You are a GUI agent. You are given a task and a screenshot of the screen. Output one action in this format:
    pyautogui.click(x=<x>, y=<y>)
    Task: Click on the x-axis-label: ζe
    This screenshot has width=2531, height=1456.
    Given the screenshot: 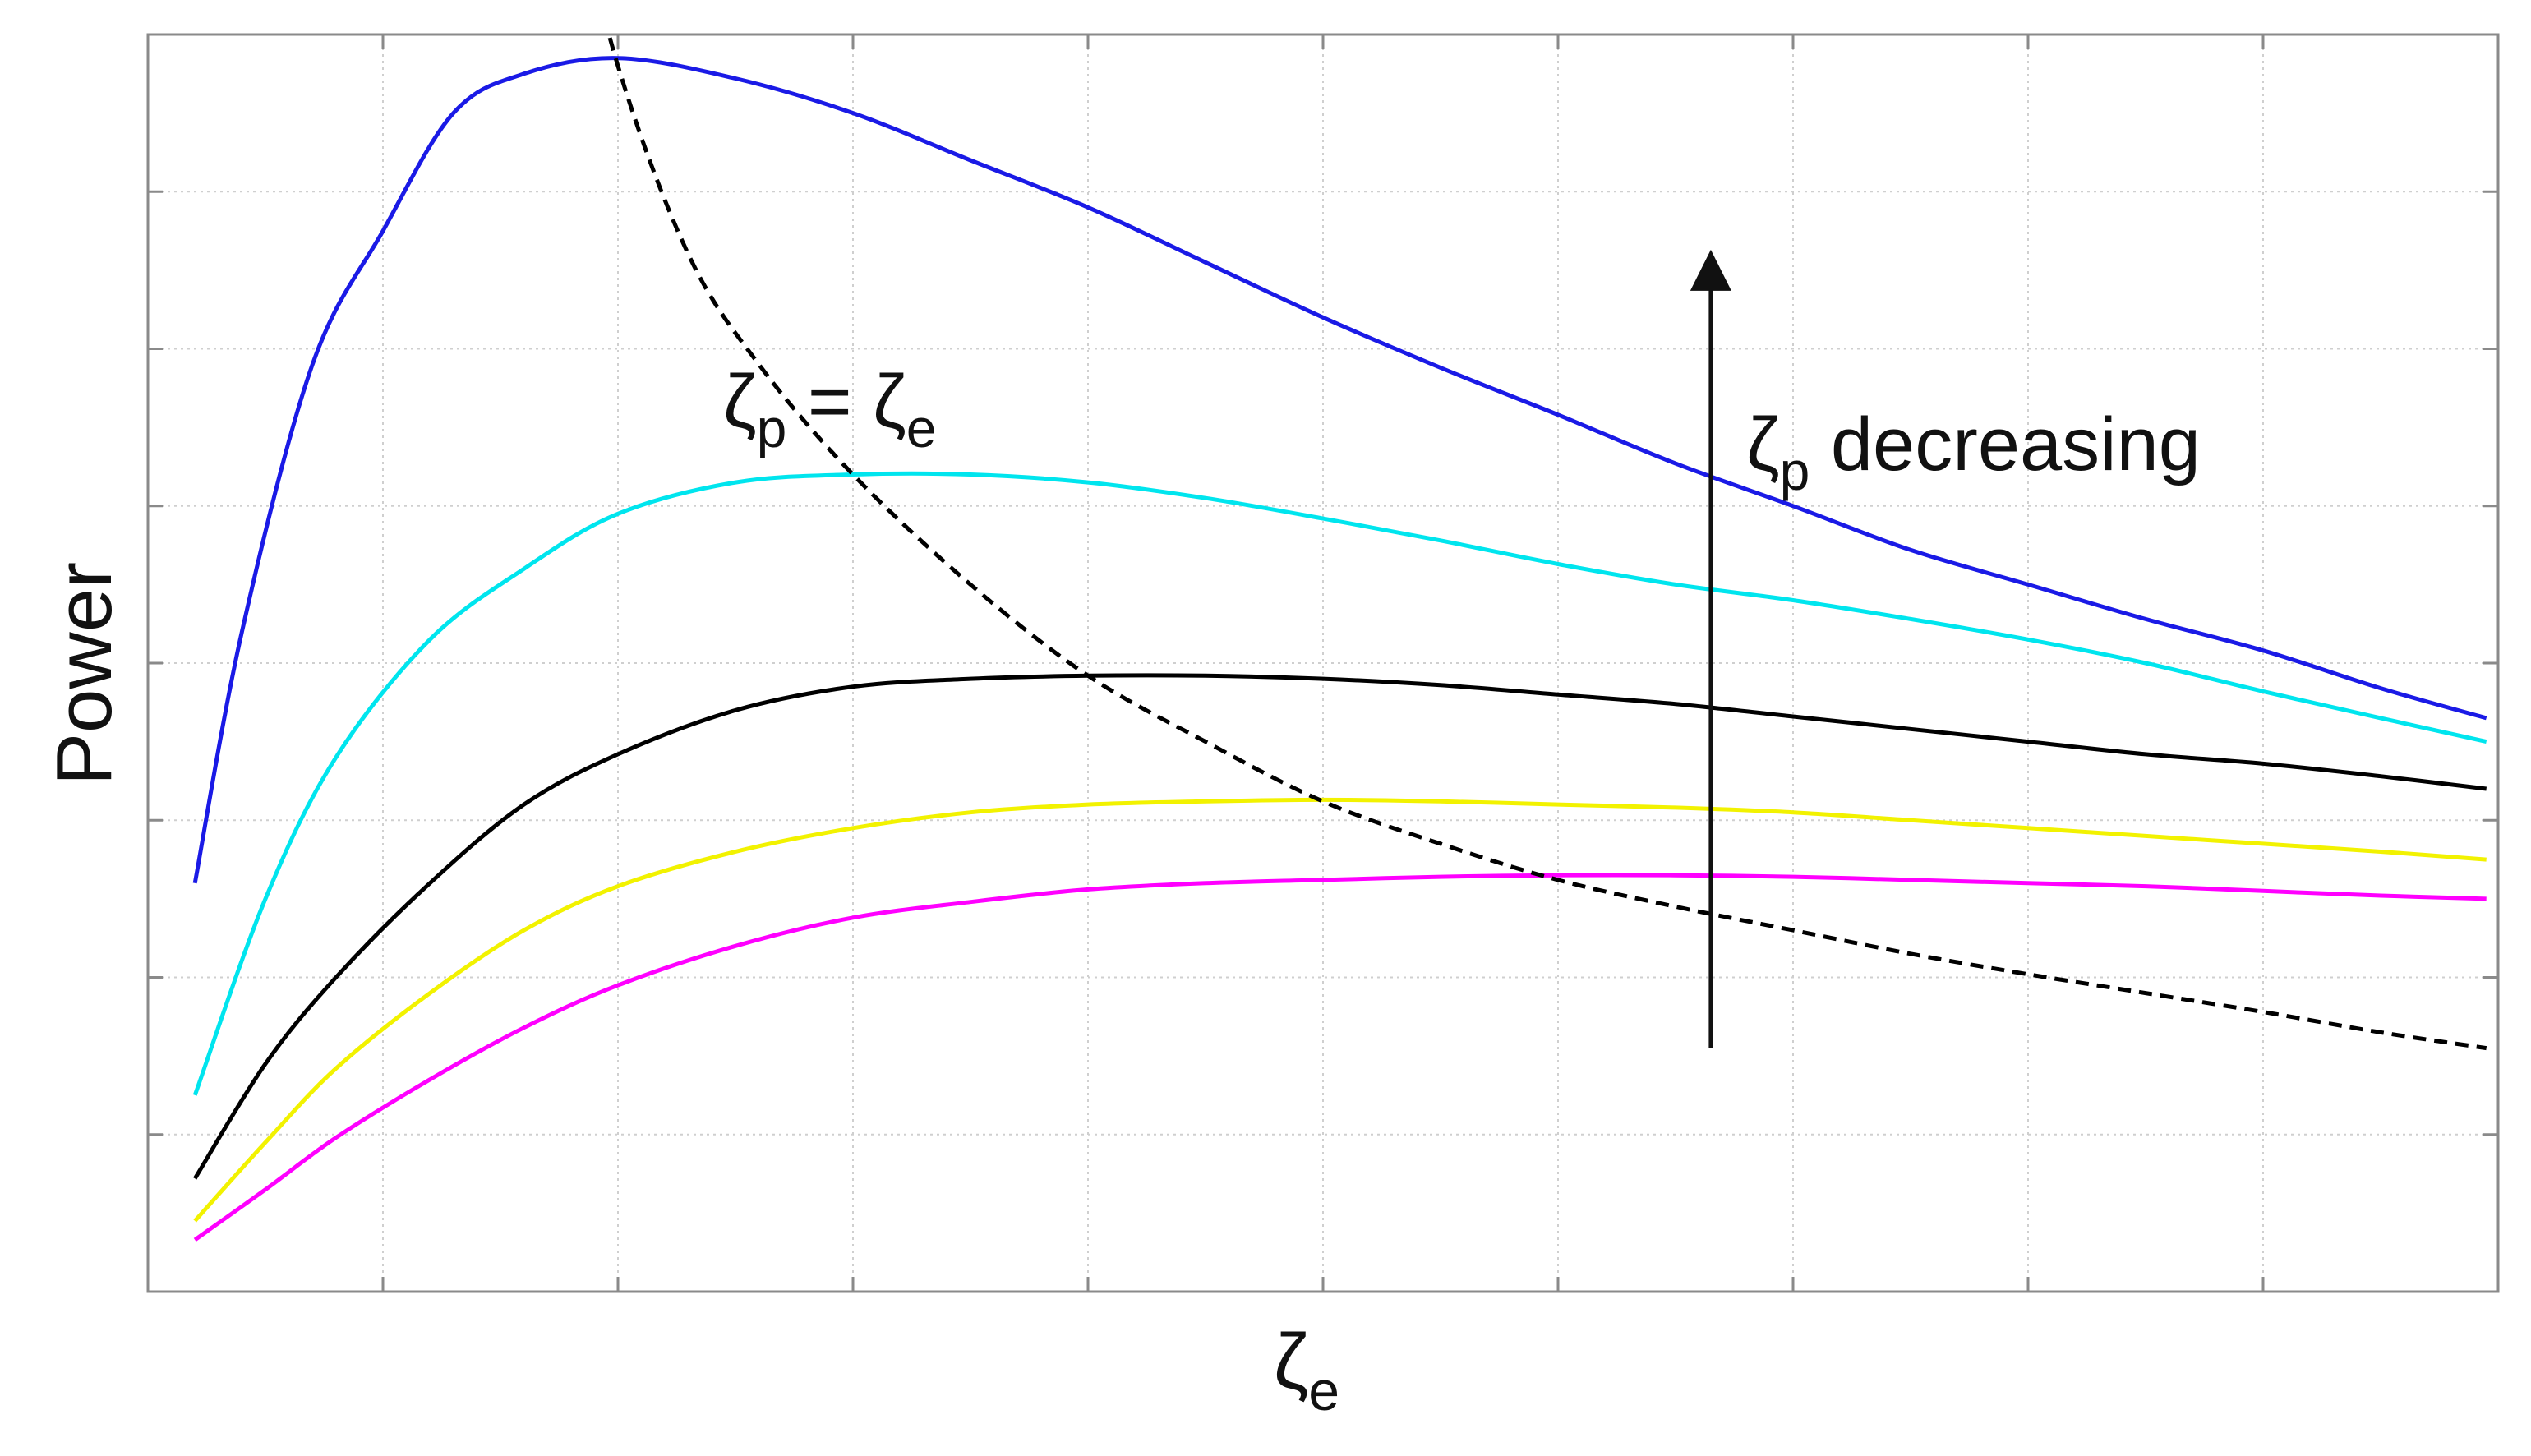 What is the action you would take?
    pyautogui.click(x=1306, y=1370)
    